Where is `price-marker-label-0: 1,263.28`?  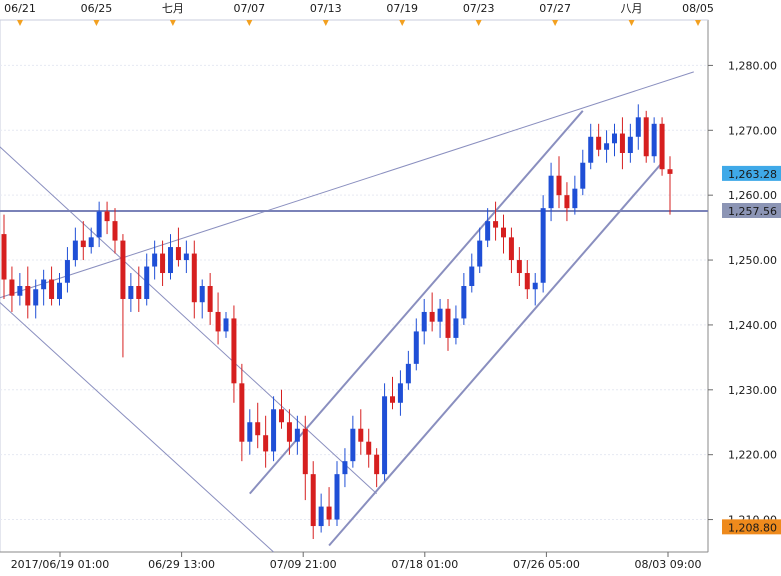 price-marker-label-0: 1,263.28 is located at coordinates (752, 174).